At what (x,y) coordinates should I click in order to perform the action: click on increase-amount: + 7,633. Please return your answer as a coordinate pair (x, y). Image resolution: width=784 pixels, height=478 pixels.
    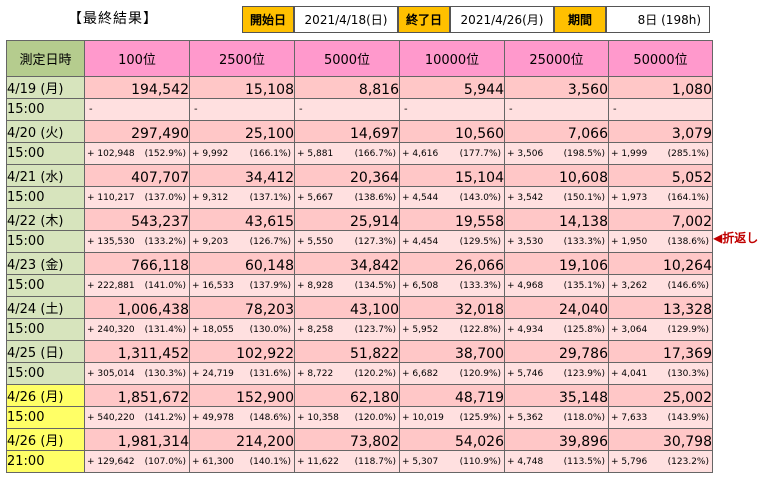
    Looking at the image, I should click on (629, 417).